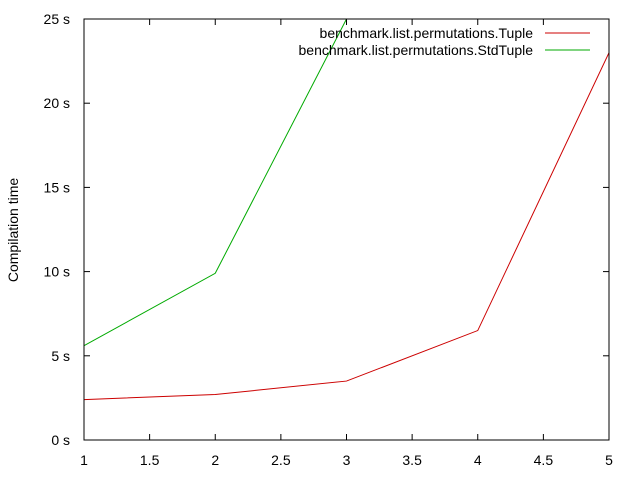 The image size is (640, 480). What do you see at coordinates (60, 356) in the screenshot?
I see `y-tick-label: 5 s` at bounding box center [60, 356].